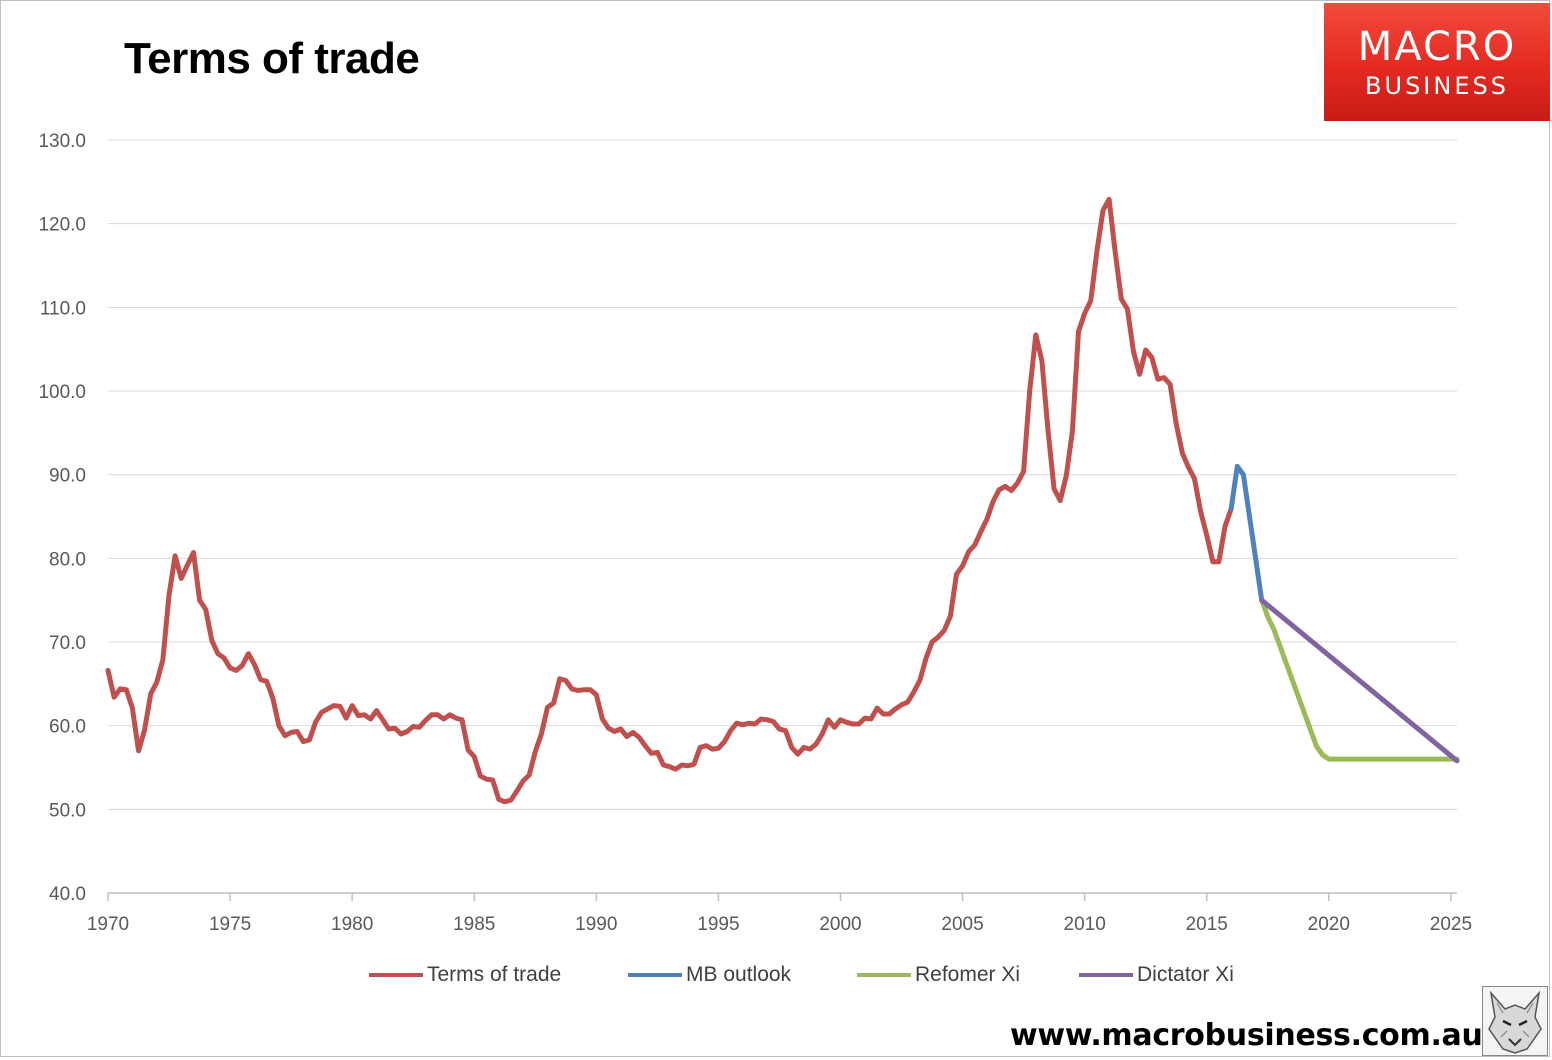 The width and height of the screenshot is (1552, 1060). I want to click on series-line-refomer-xi, so click(1359, 679).